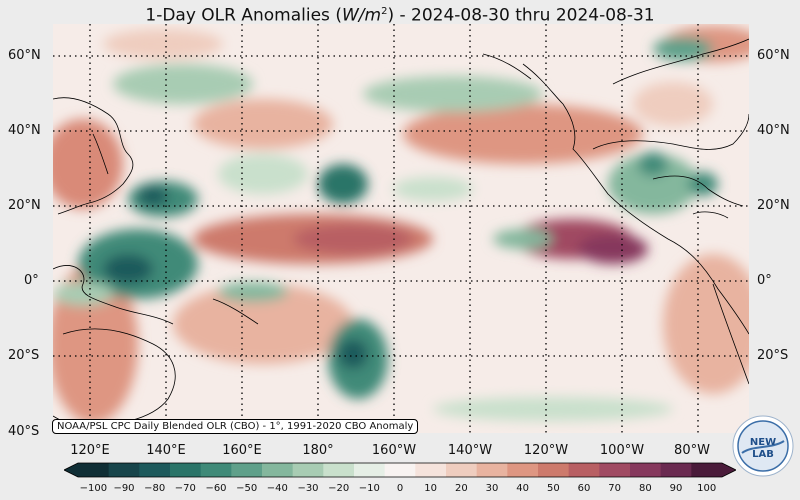 The image size is (800, 500). Describe the element at coordinates (31, 280) in the screenshot. I see `lat-label-left: 0°` at that location.